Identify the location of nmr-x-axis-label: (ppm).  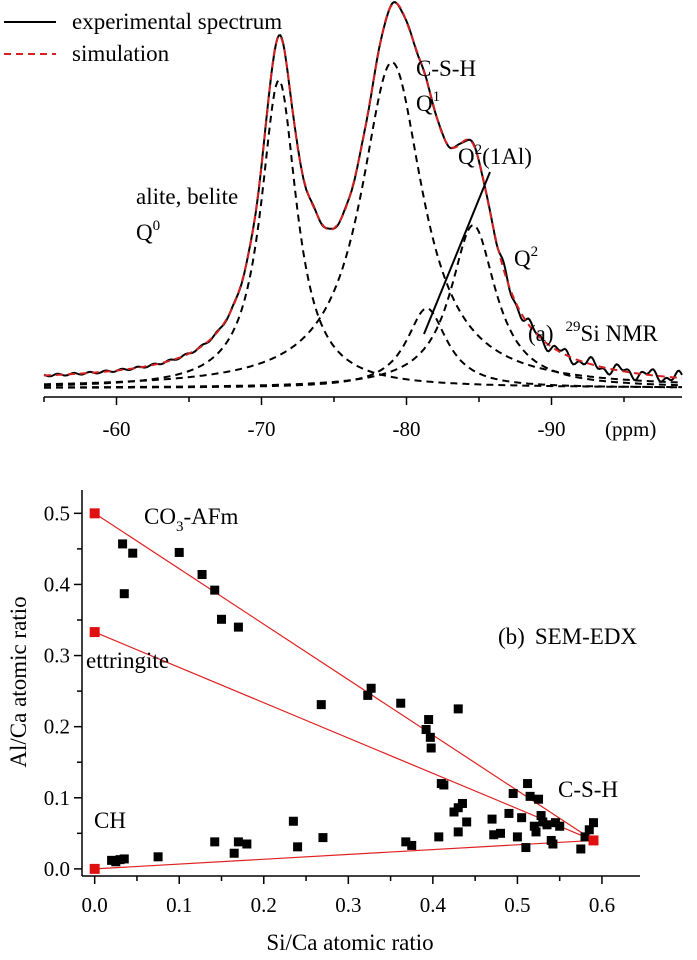
(630, 429).